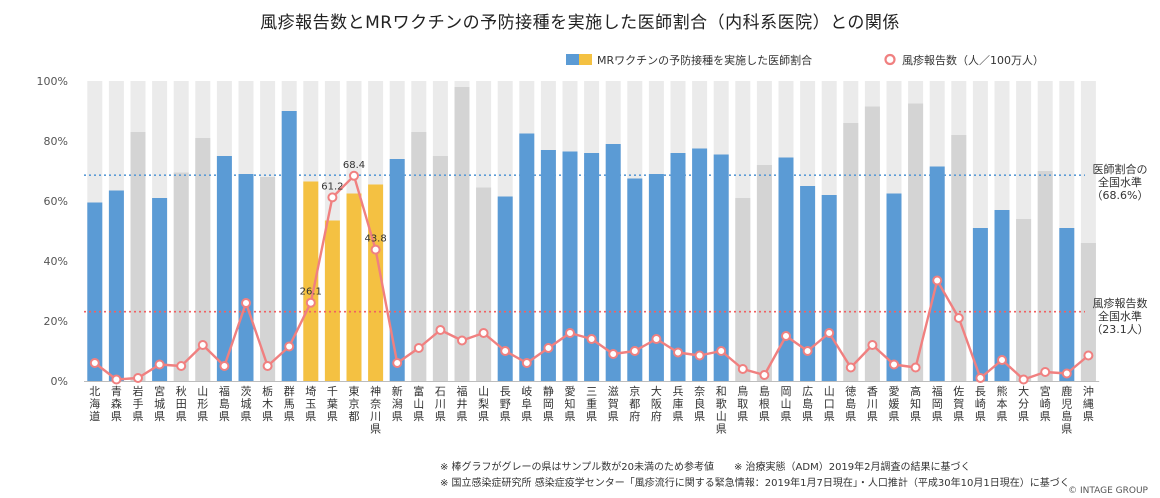 Image resolution: width=1160 pixels, height=498 pixels. What do you see at coordinates (570, 404) in the screenshot?
I see `x-tick-label: 愛知県` at bounding box center [570, 404].